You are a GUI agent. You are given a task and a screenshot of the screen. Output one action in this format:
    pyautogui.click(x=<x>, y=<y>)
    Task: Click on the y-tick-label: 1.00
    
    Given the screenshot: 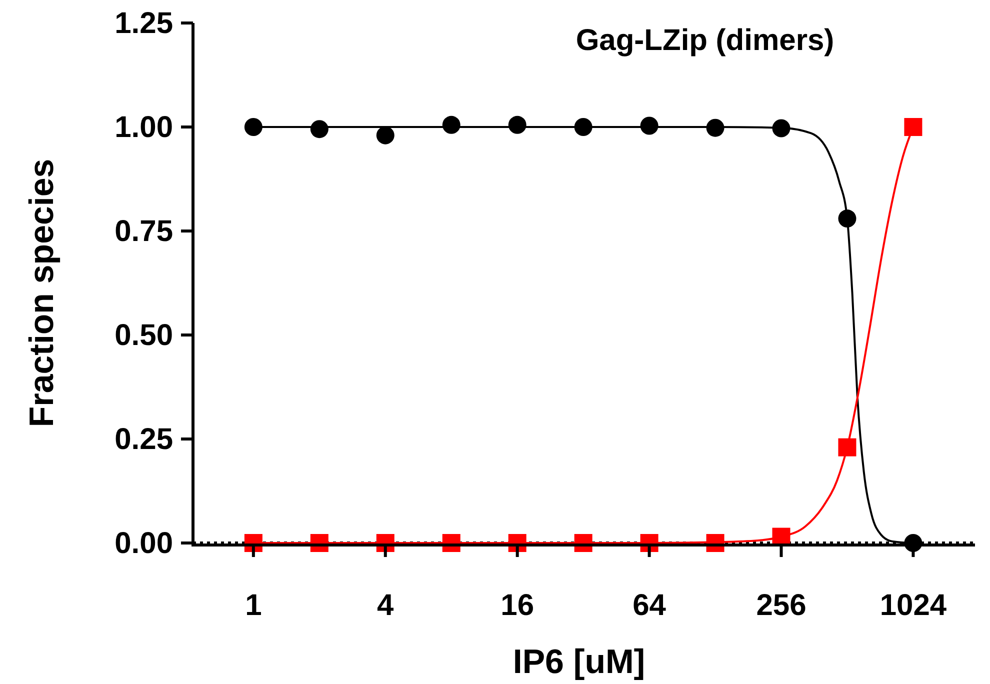 What is the action you would take?
    pyautogui.click(x=143, y=127)
    